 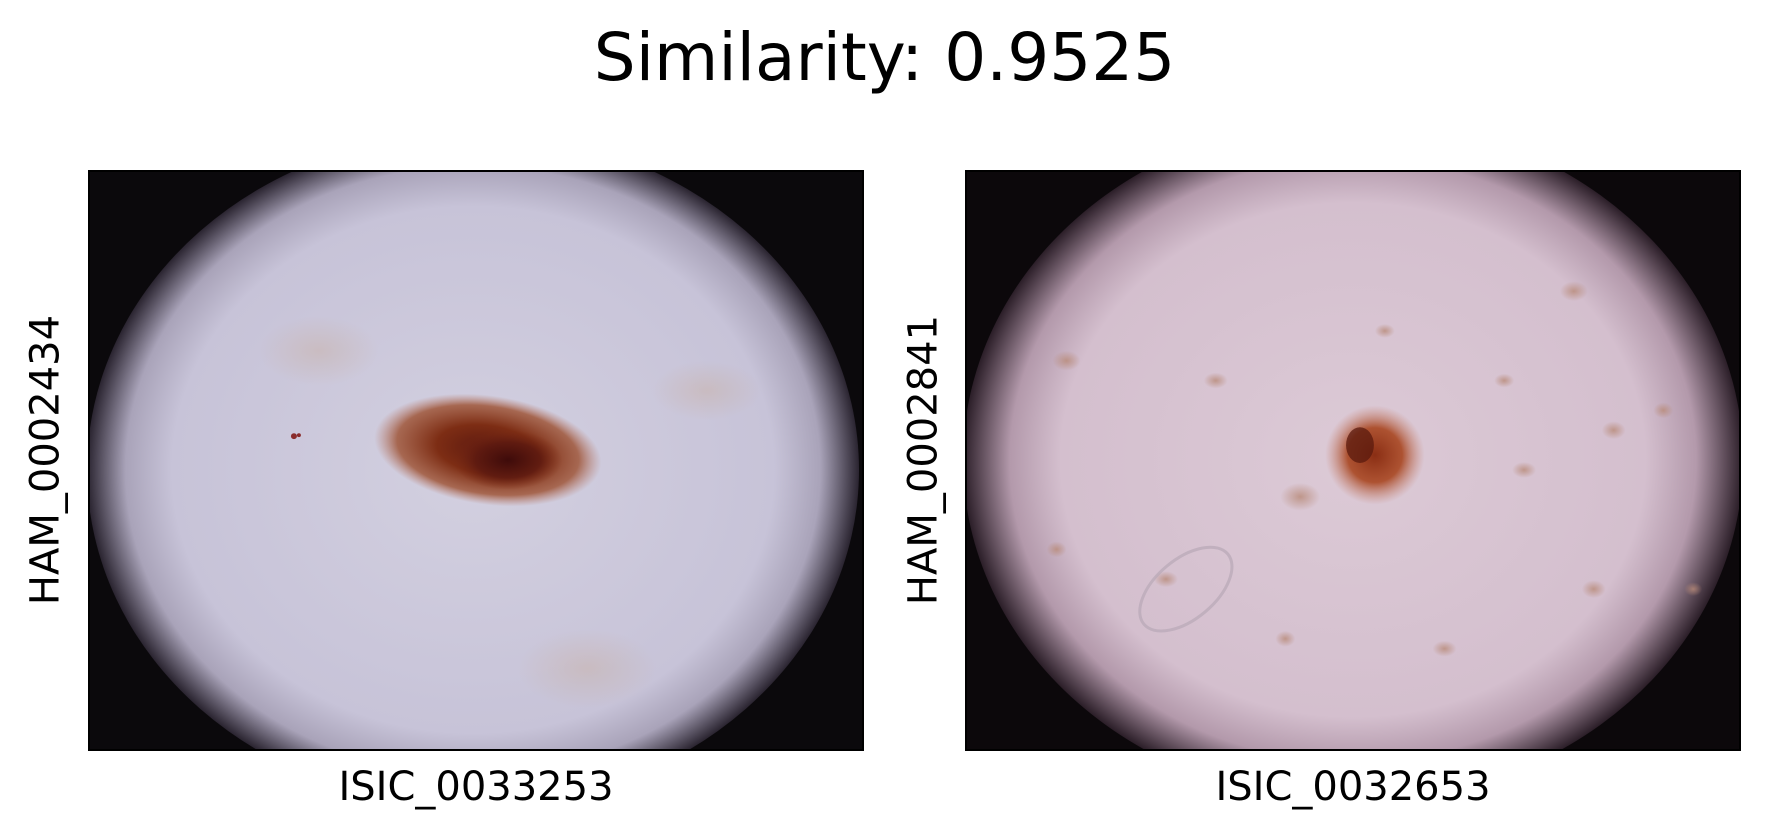 I want to click on ylabel-left: HAM_0002434, so click(x=45, y=460).